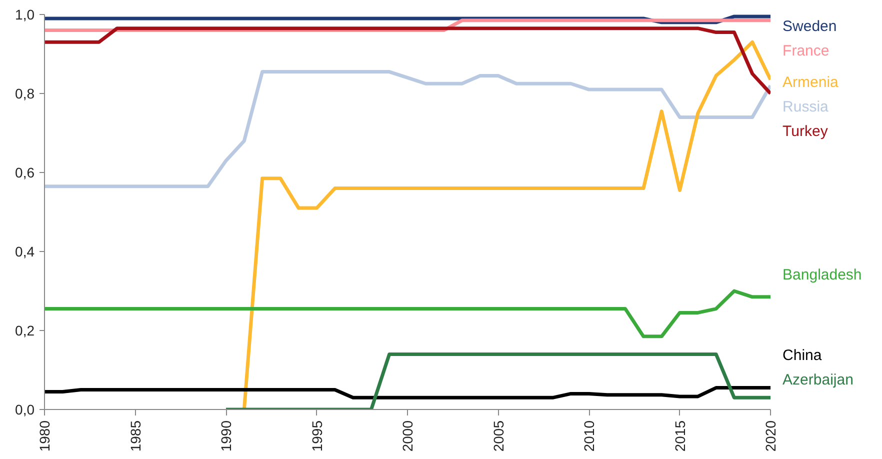 The image size is (882, 459). I want to click on x-tick-label: 1985, so click(135, 436).